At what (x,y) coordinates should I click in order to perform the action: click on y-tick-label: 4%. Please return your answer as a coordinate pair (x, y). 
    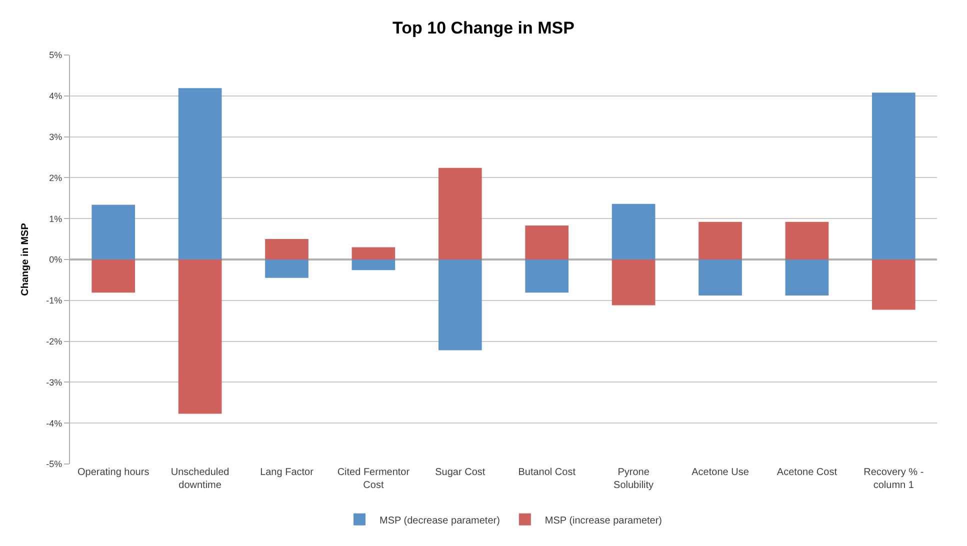
    Looking at the image, I should click on (55, 96).